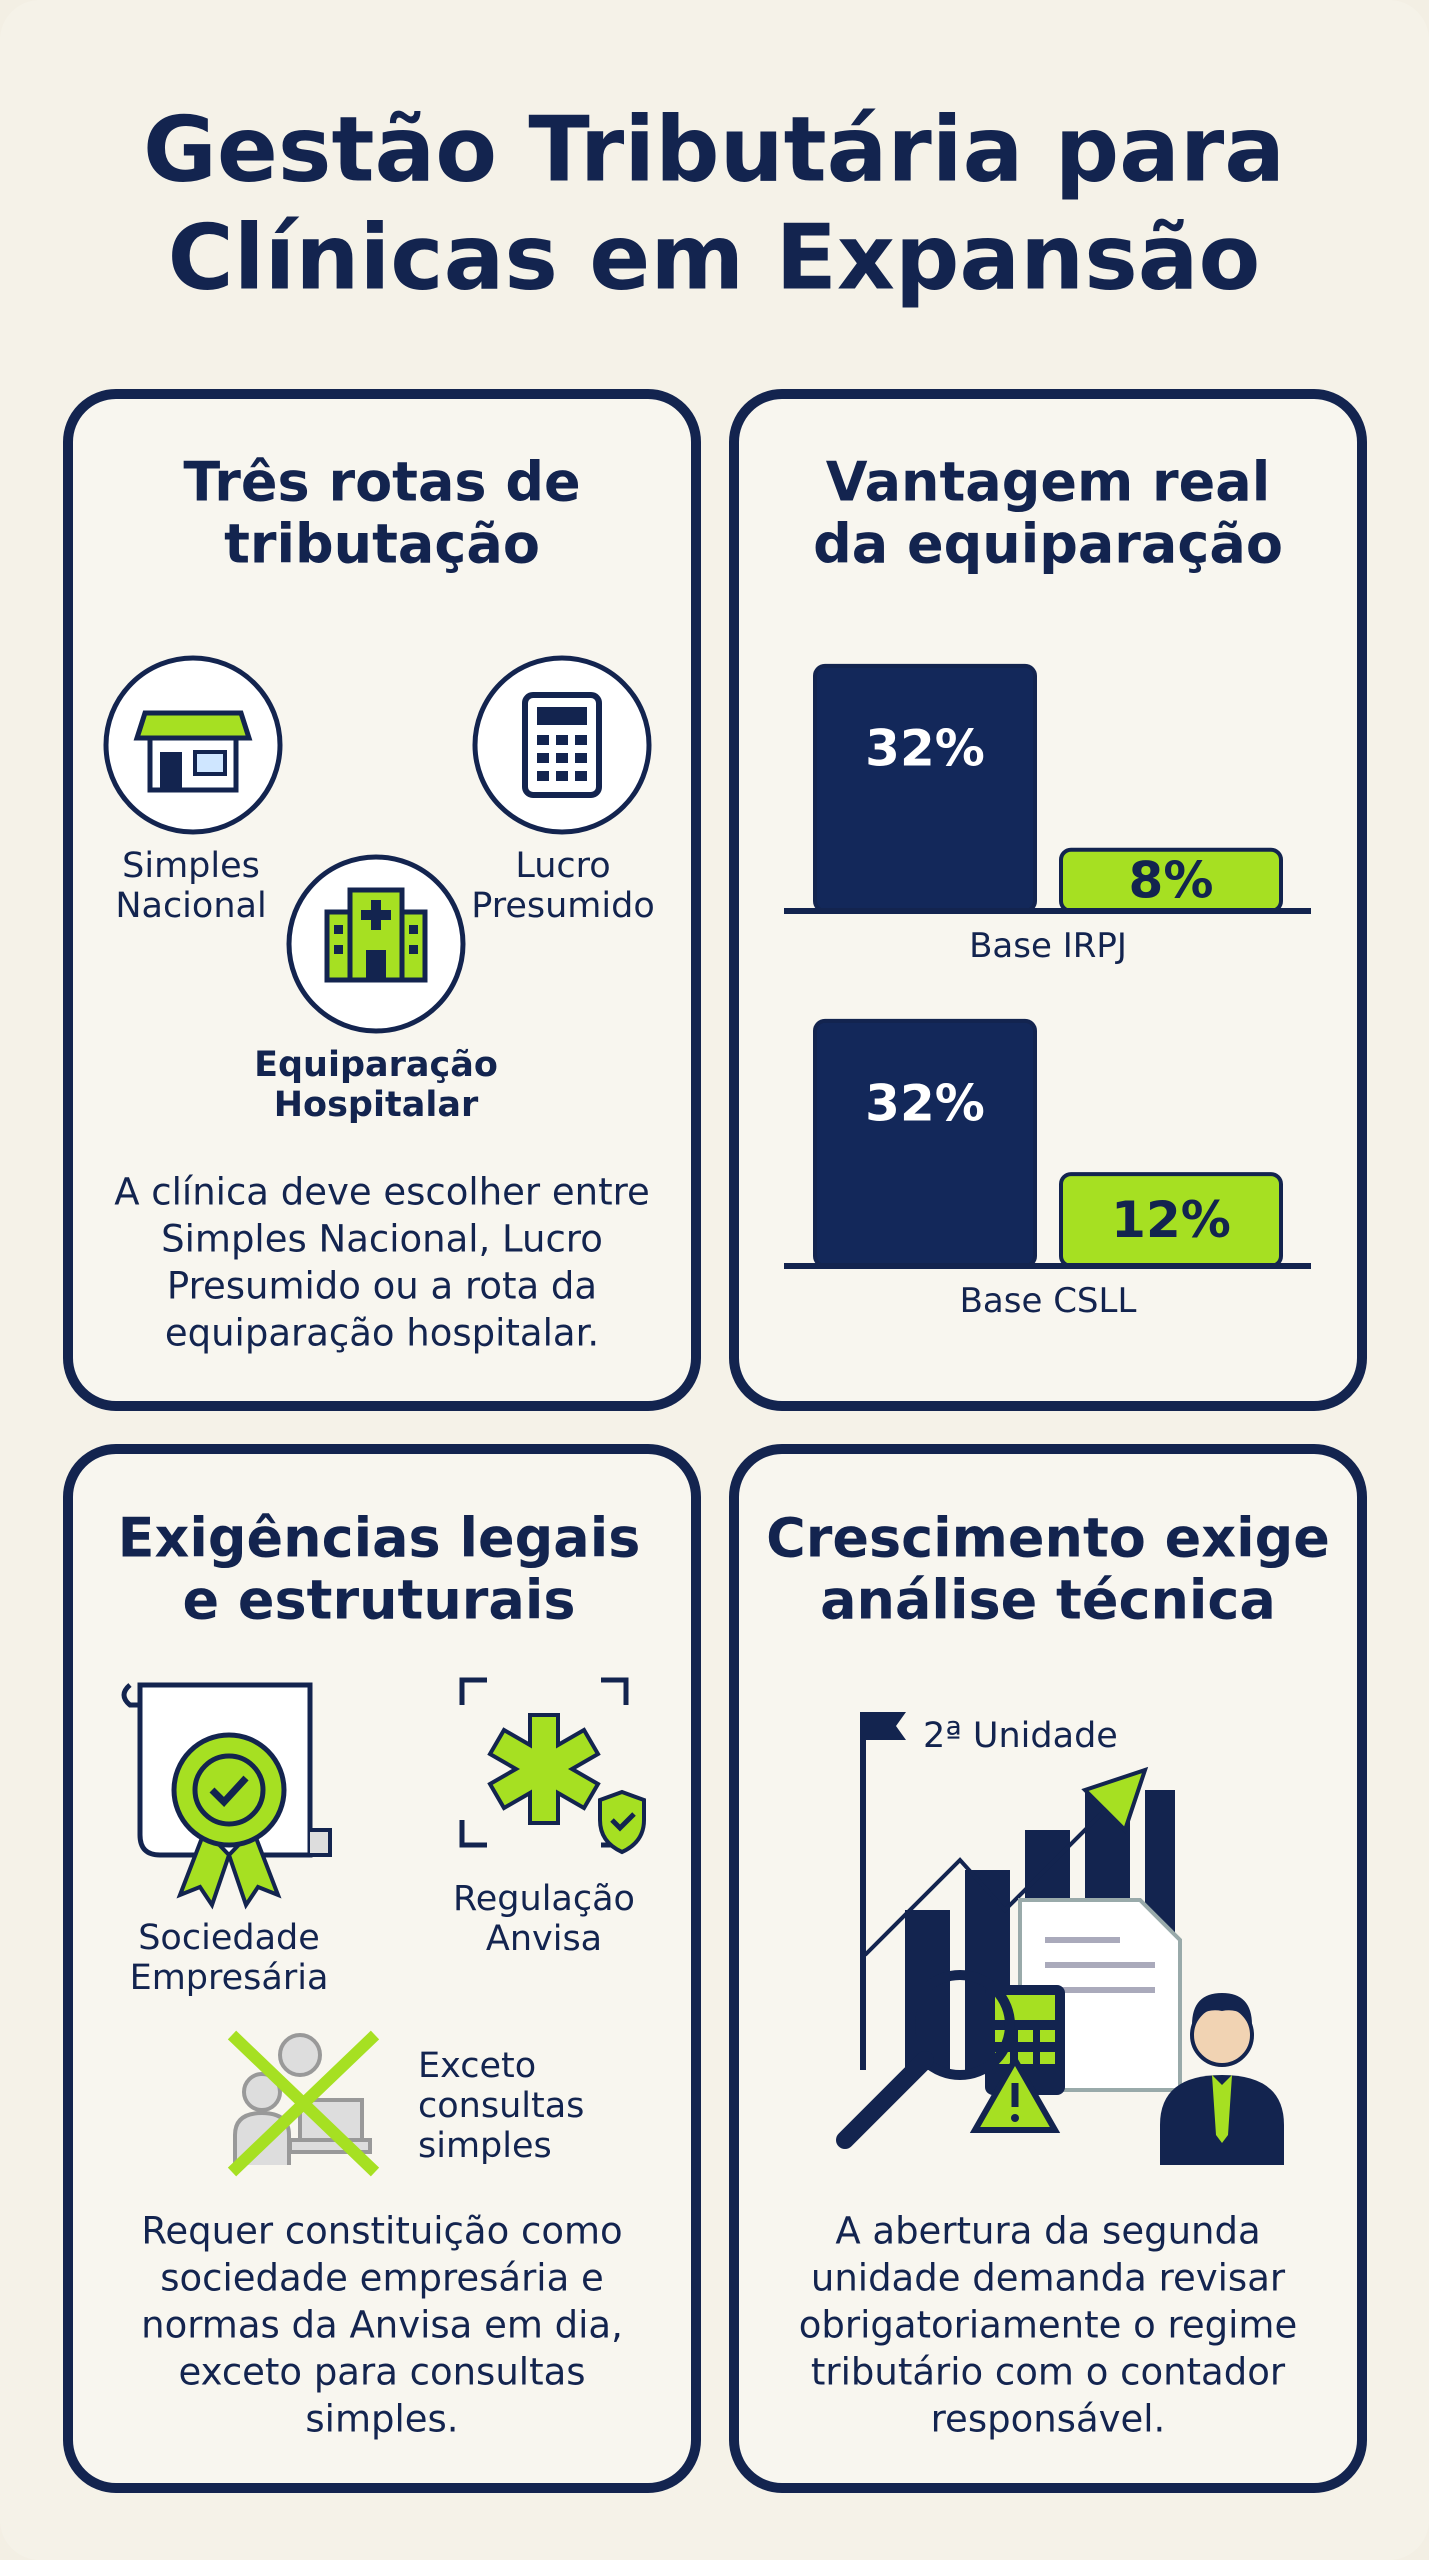  I want to click on page-title: Clínicas em Expansão, so click(714, 258).